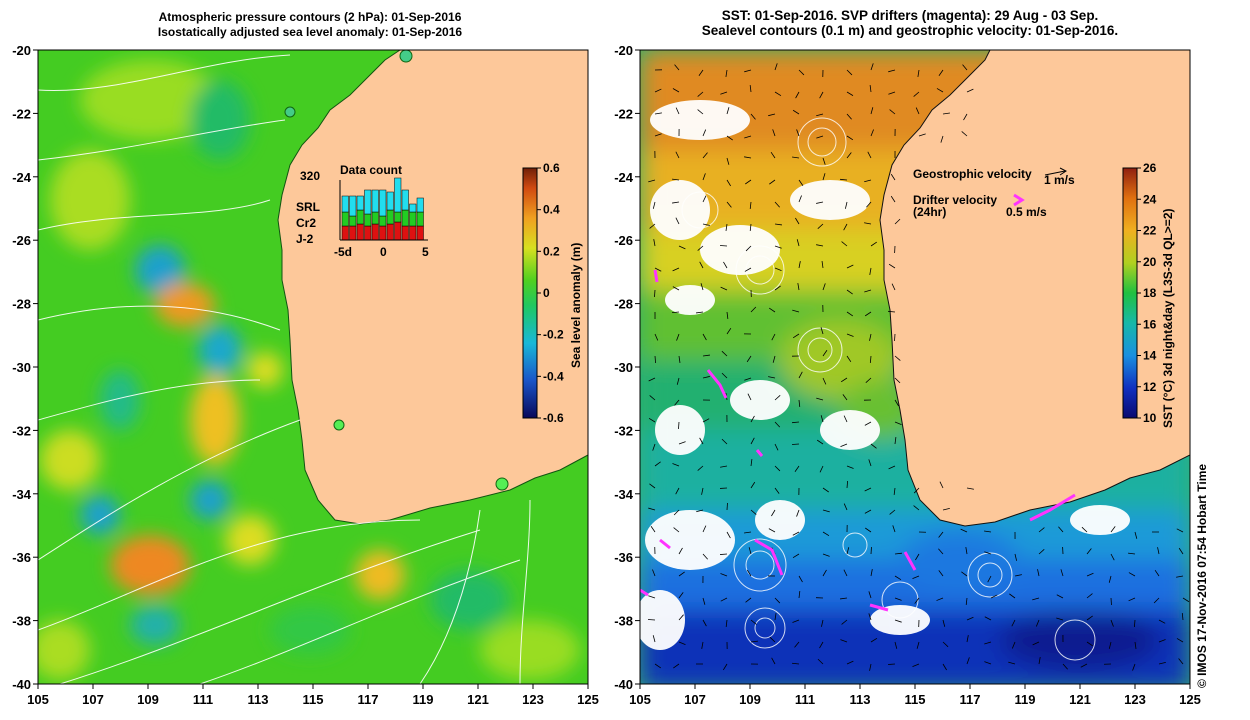  What do you see at coordinates (93, 699) in the screenshot?
I see `x-tick-label: 107` at bounding box center [93, 699].